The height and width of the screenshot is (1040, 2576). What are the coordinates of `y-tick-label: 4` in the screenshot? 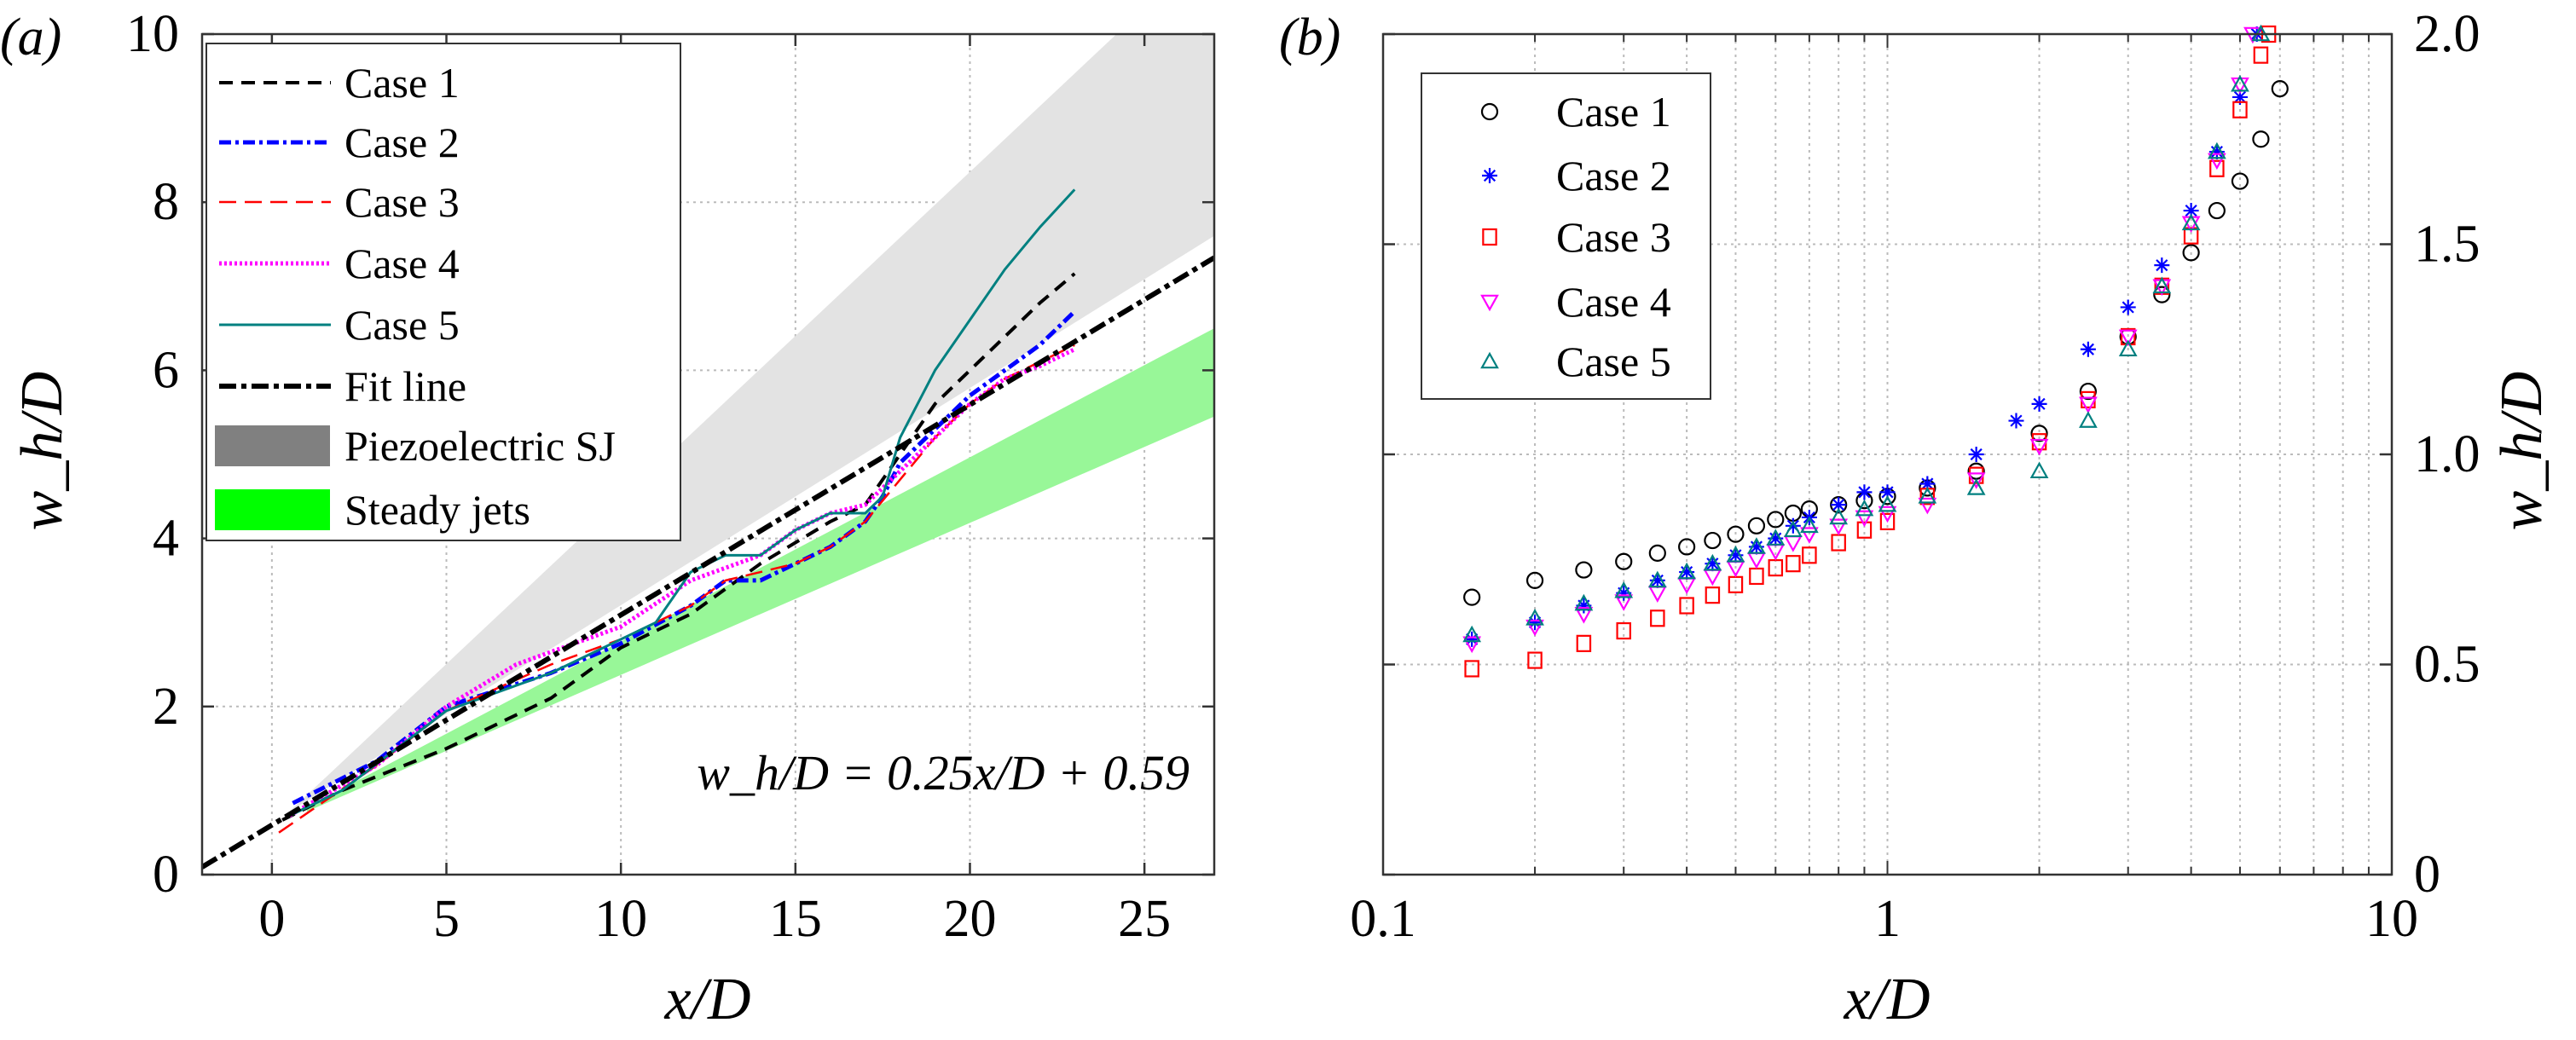 It's located at (166, 539).